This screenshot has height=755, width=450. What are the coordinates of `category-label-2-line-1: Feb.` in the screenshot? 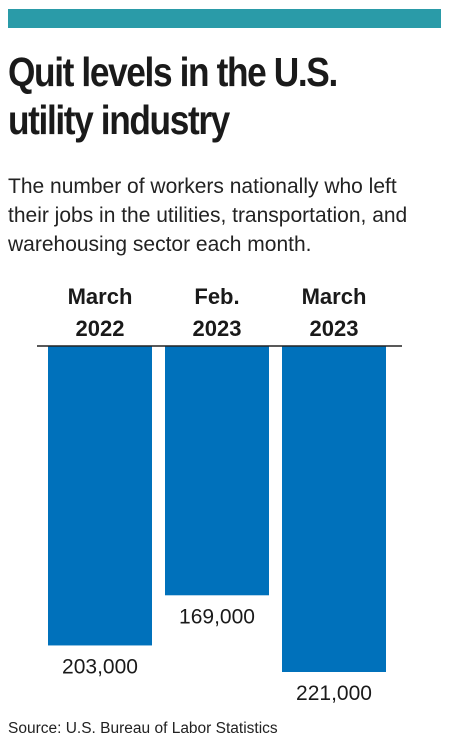 It's located at (216, 296).